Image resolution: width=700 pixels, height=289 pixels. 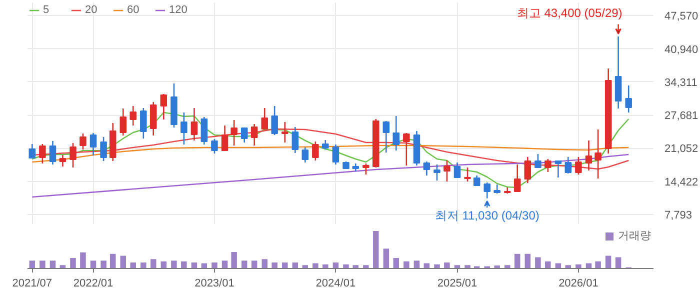 What do you see at coordinates (457, 283) in the screenshot?
I see `x-tick-label: 2025/01` at bounding box center [457, 283].